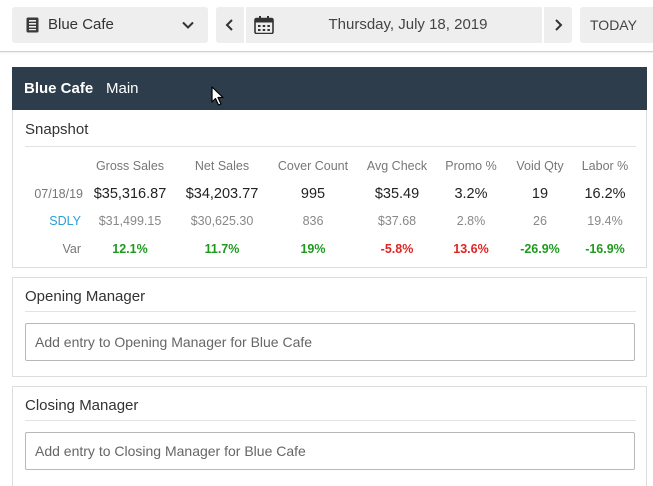  I want to click on snapshot-title: Snapshot, so click(57, 129).